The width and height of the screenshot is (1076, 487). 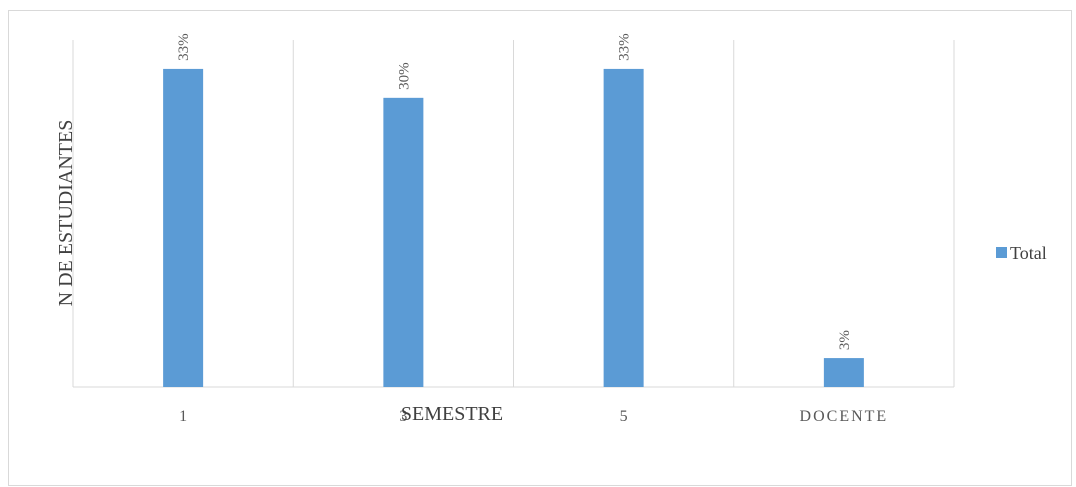 I want to click on x-axis-title: SEMESTRE, so click(x=452, y=414).